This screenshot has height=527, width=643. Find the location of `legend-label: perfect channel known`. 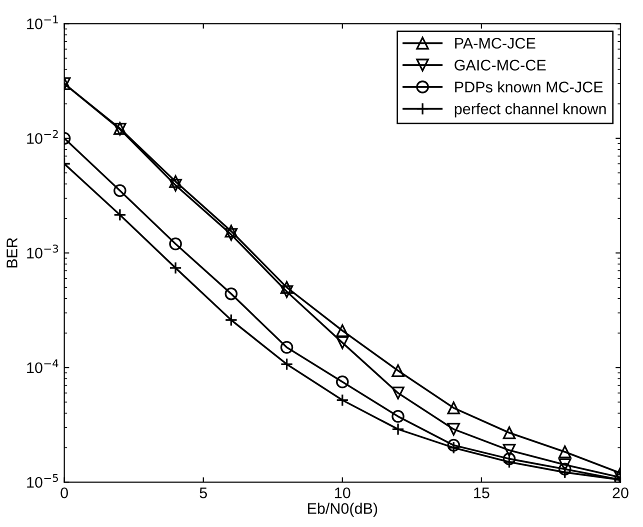

legend-label: perfect channel known is located at coordinates (530, 110).